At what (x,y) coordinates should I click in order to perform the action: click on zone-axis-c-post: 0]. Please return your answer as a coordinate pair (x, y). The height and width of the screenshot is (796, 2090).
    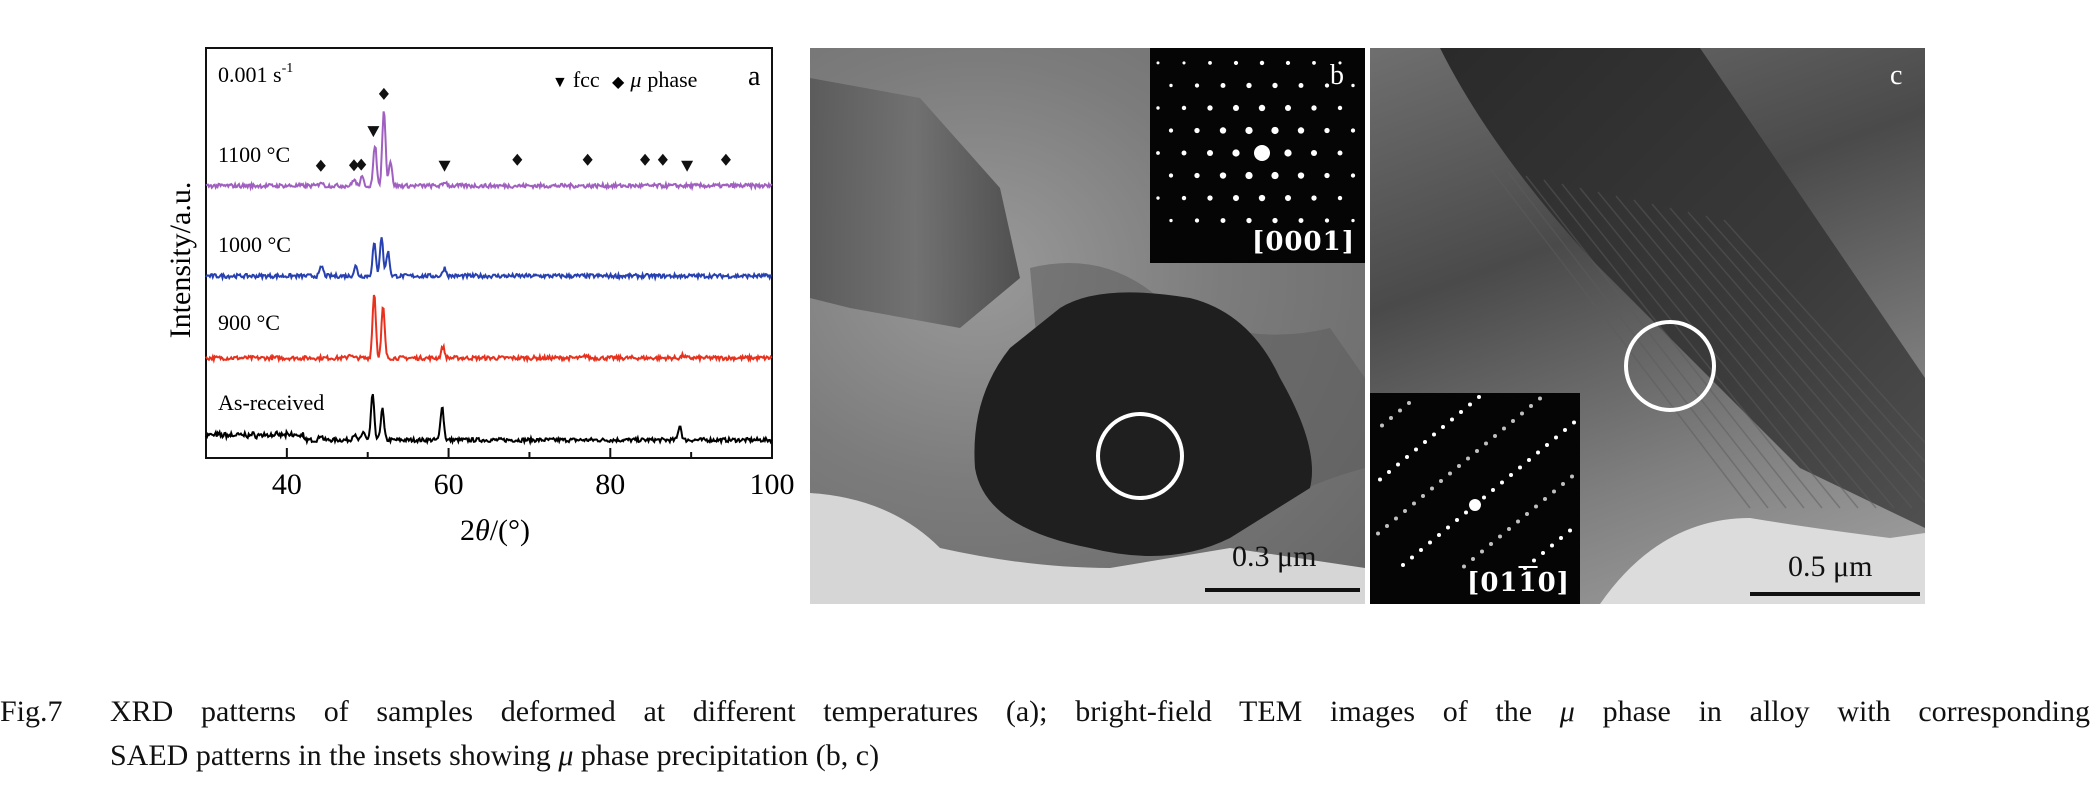
    Looking at the image, I should click on (1553, 583).